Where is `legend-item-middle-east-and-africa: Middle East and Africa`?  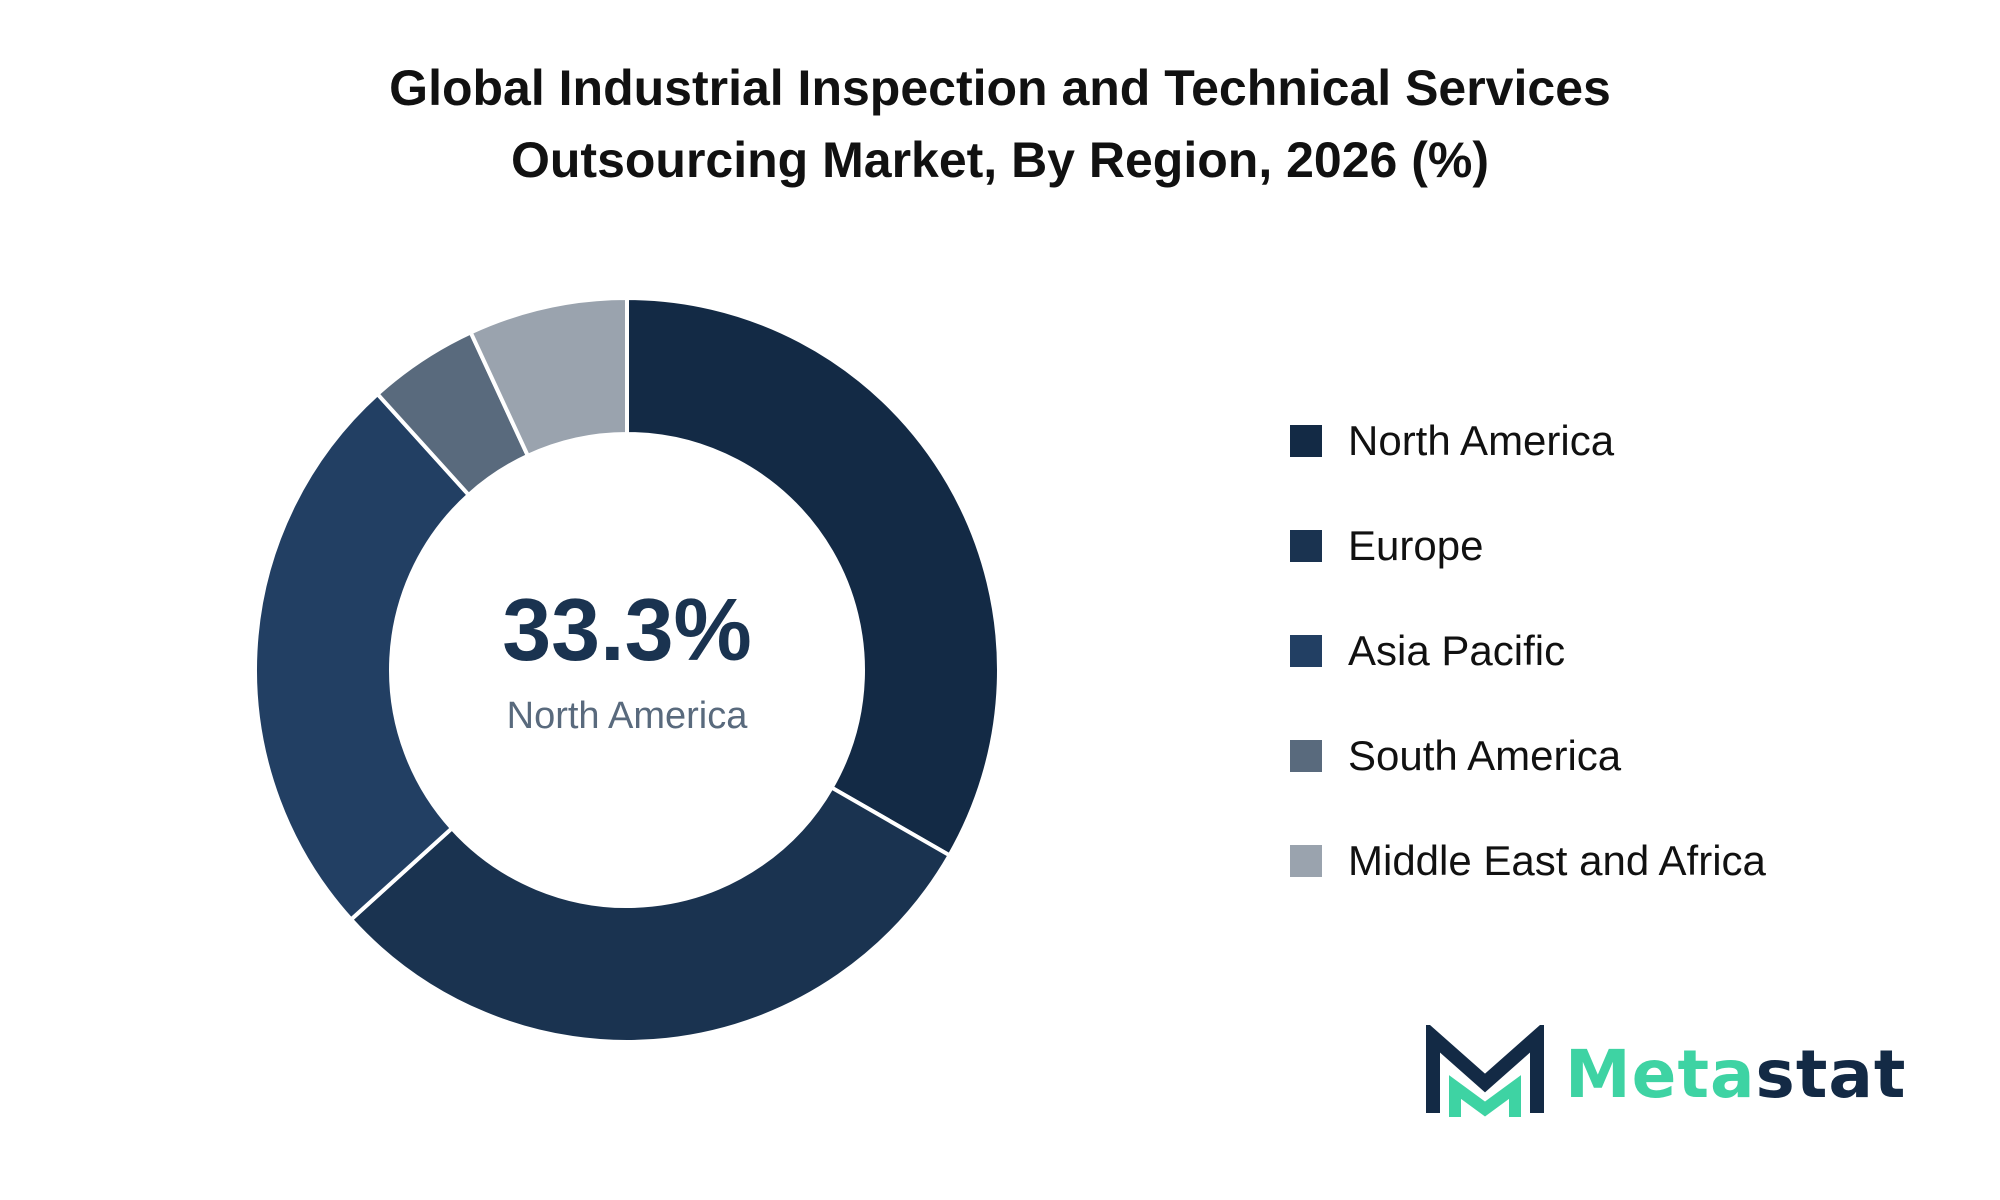
legend-item-middle-east-and-africa: Middle East and Africa is located at coordinates (1528, 860).